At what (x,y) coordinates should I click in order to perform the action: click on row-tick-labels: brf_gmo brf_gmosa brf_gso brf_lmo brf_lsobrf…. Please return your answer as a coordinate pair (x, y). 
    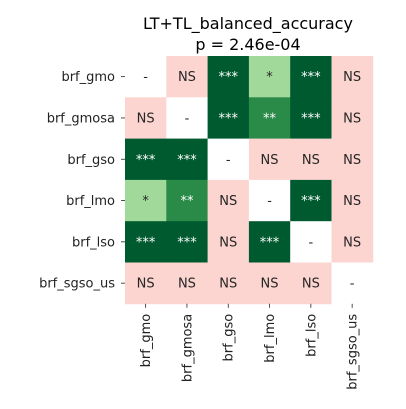
    Looking at the image, I should click on (82, 181).